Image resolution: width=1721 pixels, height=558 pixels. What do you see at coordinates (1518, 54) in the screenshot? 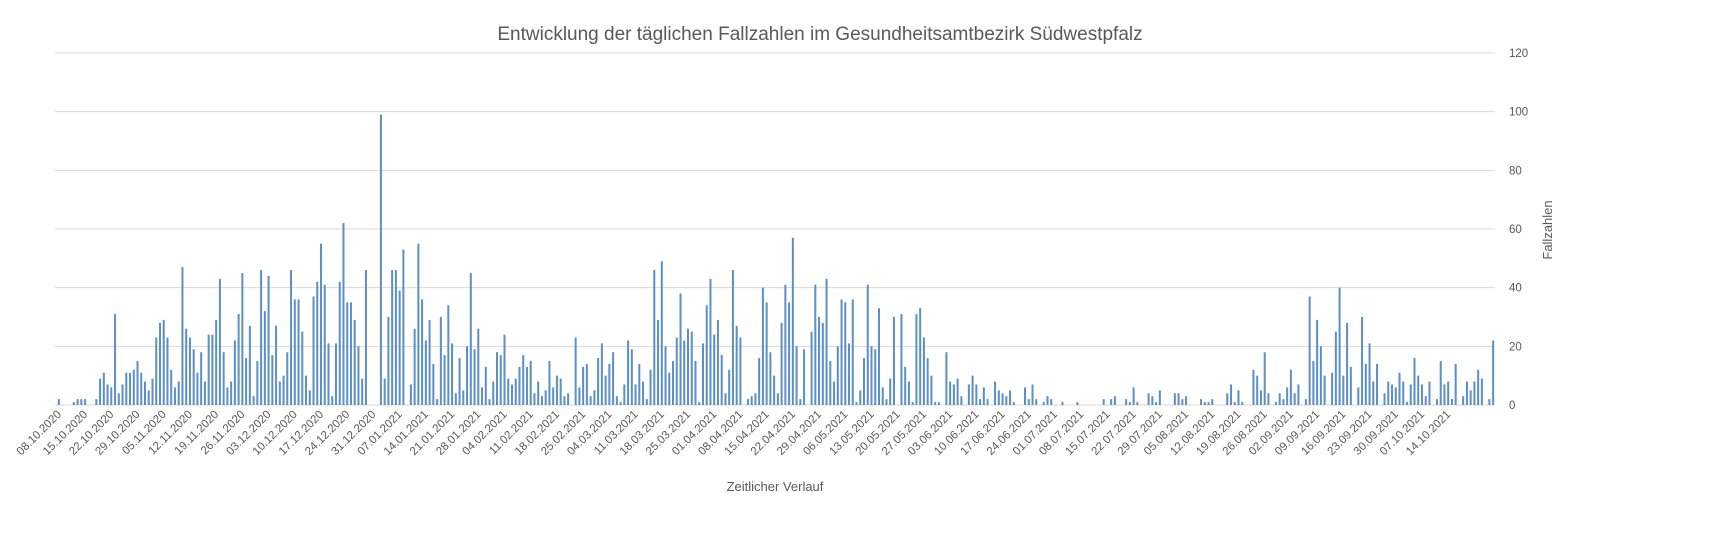
I see `y-tick-label: 120` at bounding box center [1518, 54].